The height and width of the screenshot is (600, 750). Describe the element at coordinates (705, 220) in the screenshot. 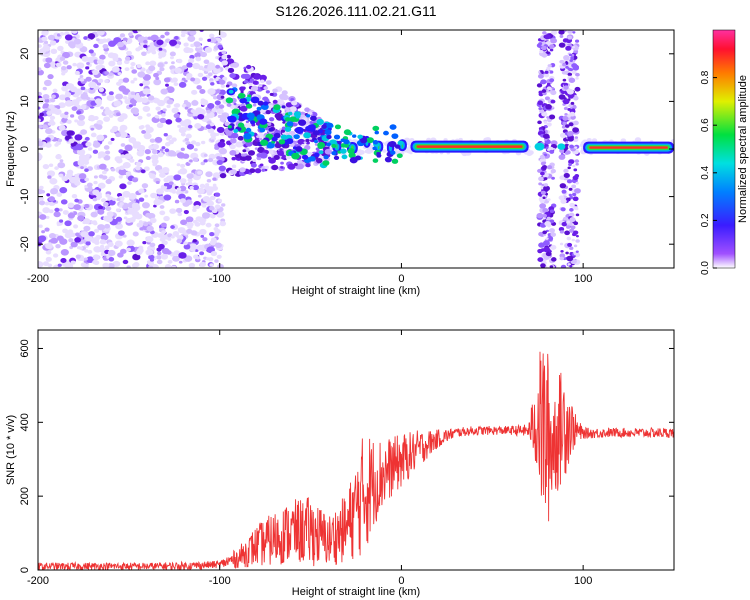

I see `colorbar-tick-label: 0.2` at that location.